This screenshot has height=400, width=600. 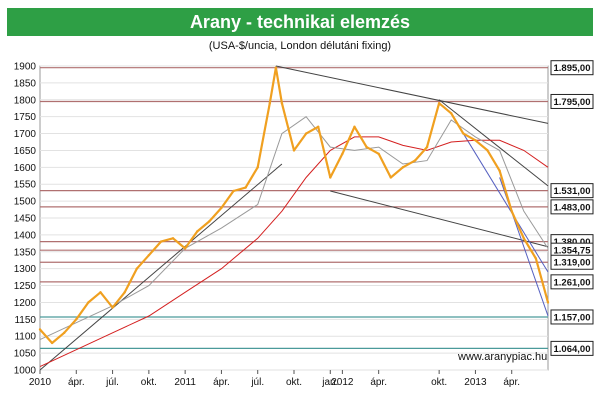 I want to click on level-label: 1.895,00, so click(x=572, y=68).